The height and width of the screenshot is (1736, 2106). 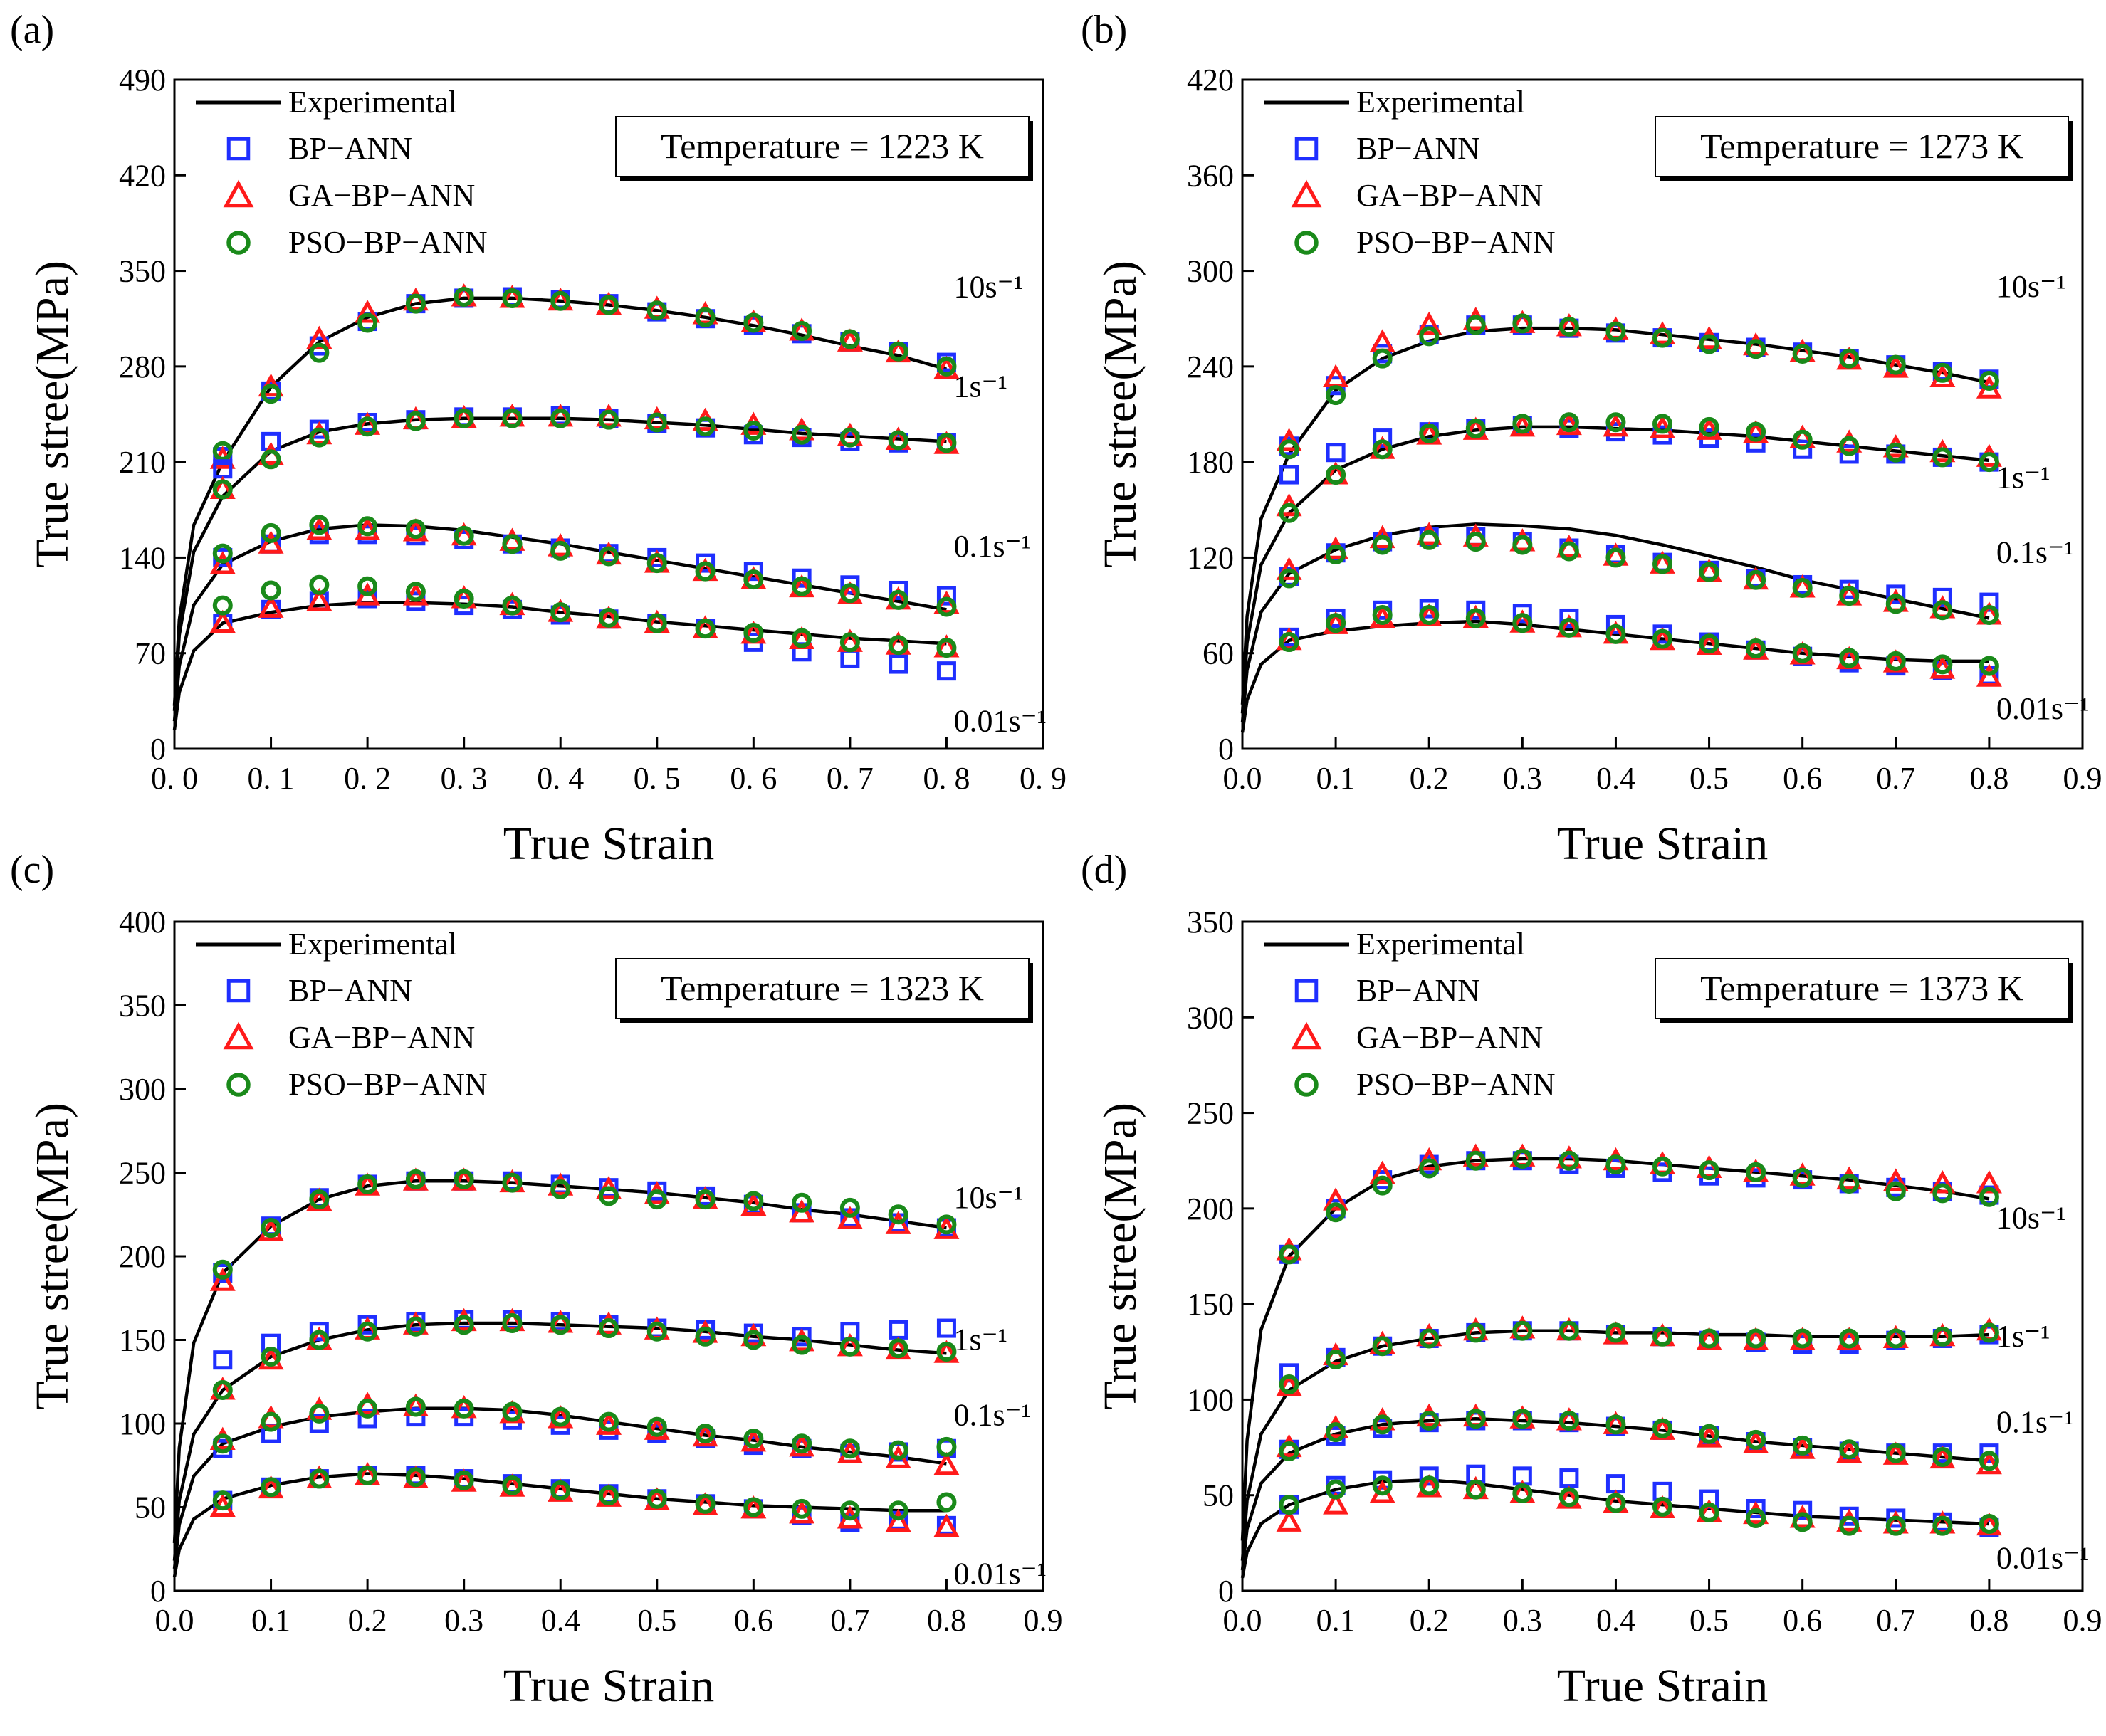 What do you see at coordinates (1522, 778) in the screenshot?
I see `x-tick-label: 0.3` at bounding box center [1522, 778].